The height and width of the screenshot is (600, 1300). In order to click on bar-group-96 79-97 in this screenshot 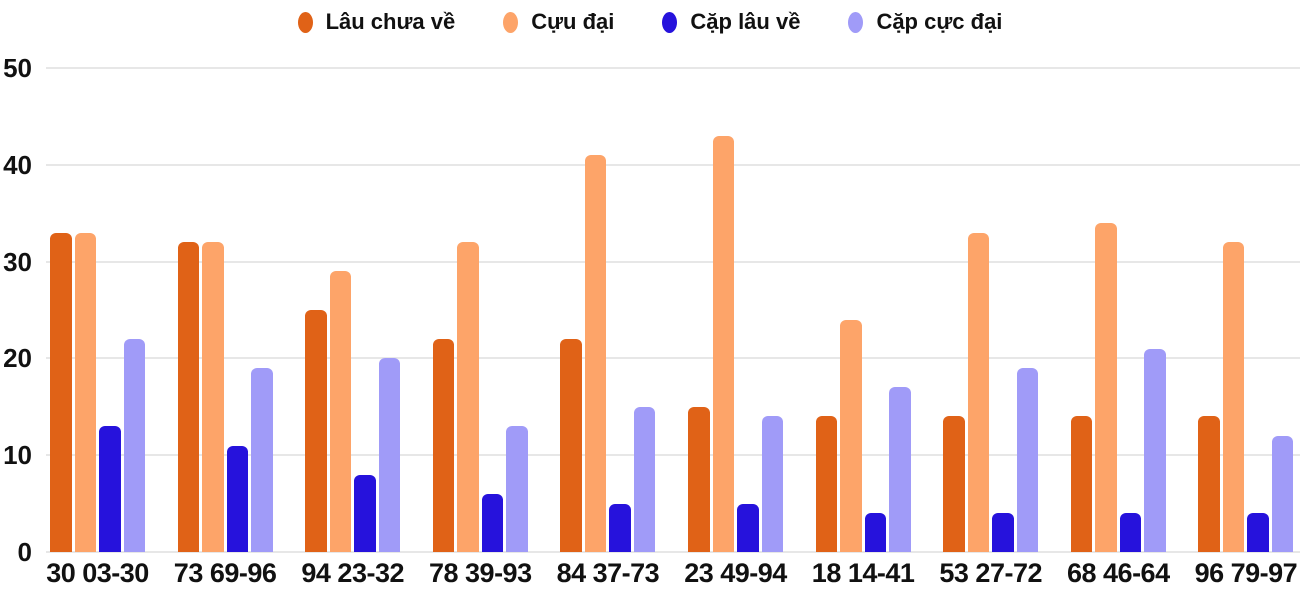, I will do `click(1246, 276)`.